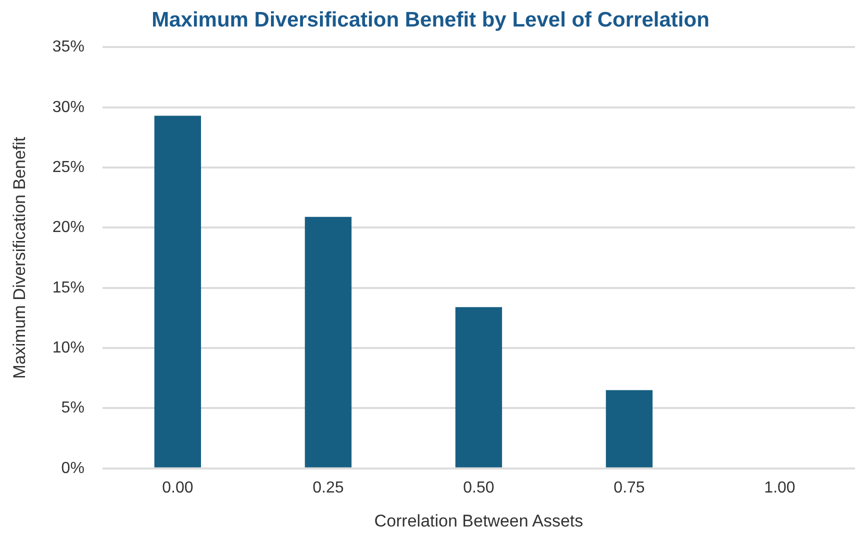 This screenshot has width=859, height=540. What do you see at coordinates (68, 107) in the screenshot?
I see `y-tick-label: 30%` at bounding box center [68, 107].